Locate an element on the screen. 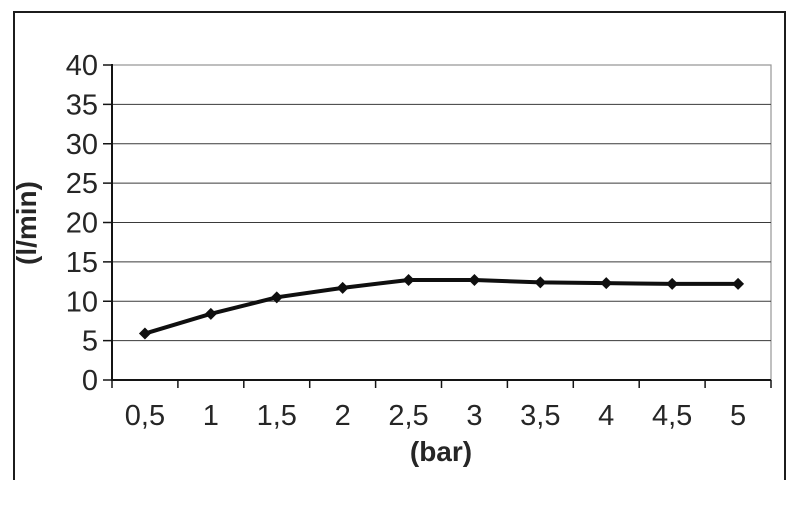  x-tick-label: 0,5 is located at coordinates (145, 416).